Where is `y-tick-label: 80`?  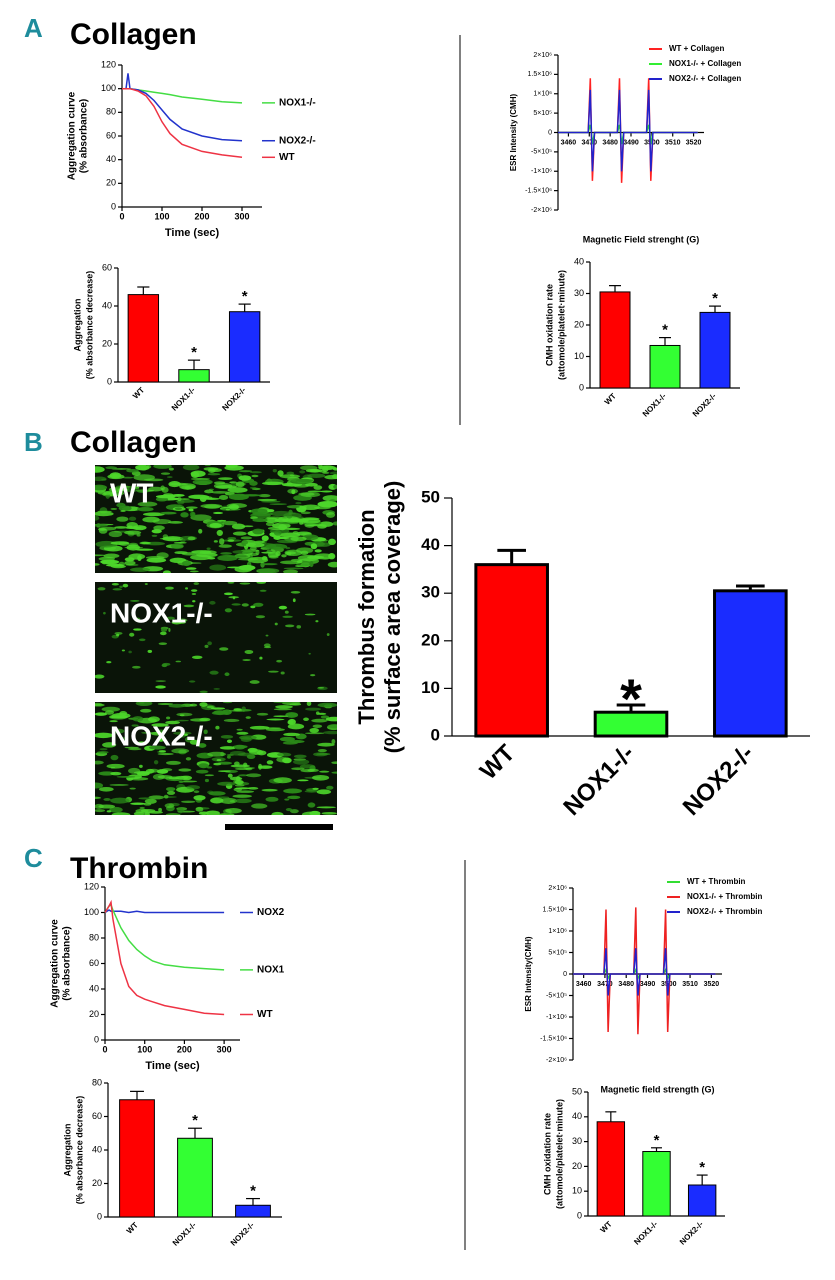
y-tick-label: 80 is located at coordinates (94, 937).